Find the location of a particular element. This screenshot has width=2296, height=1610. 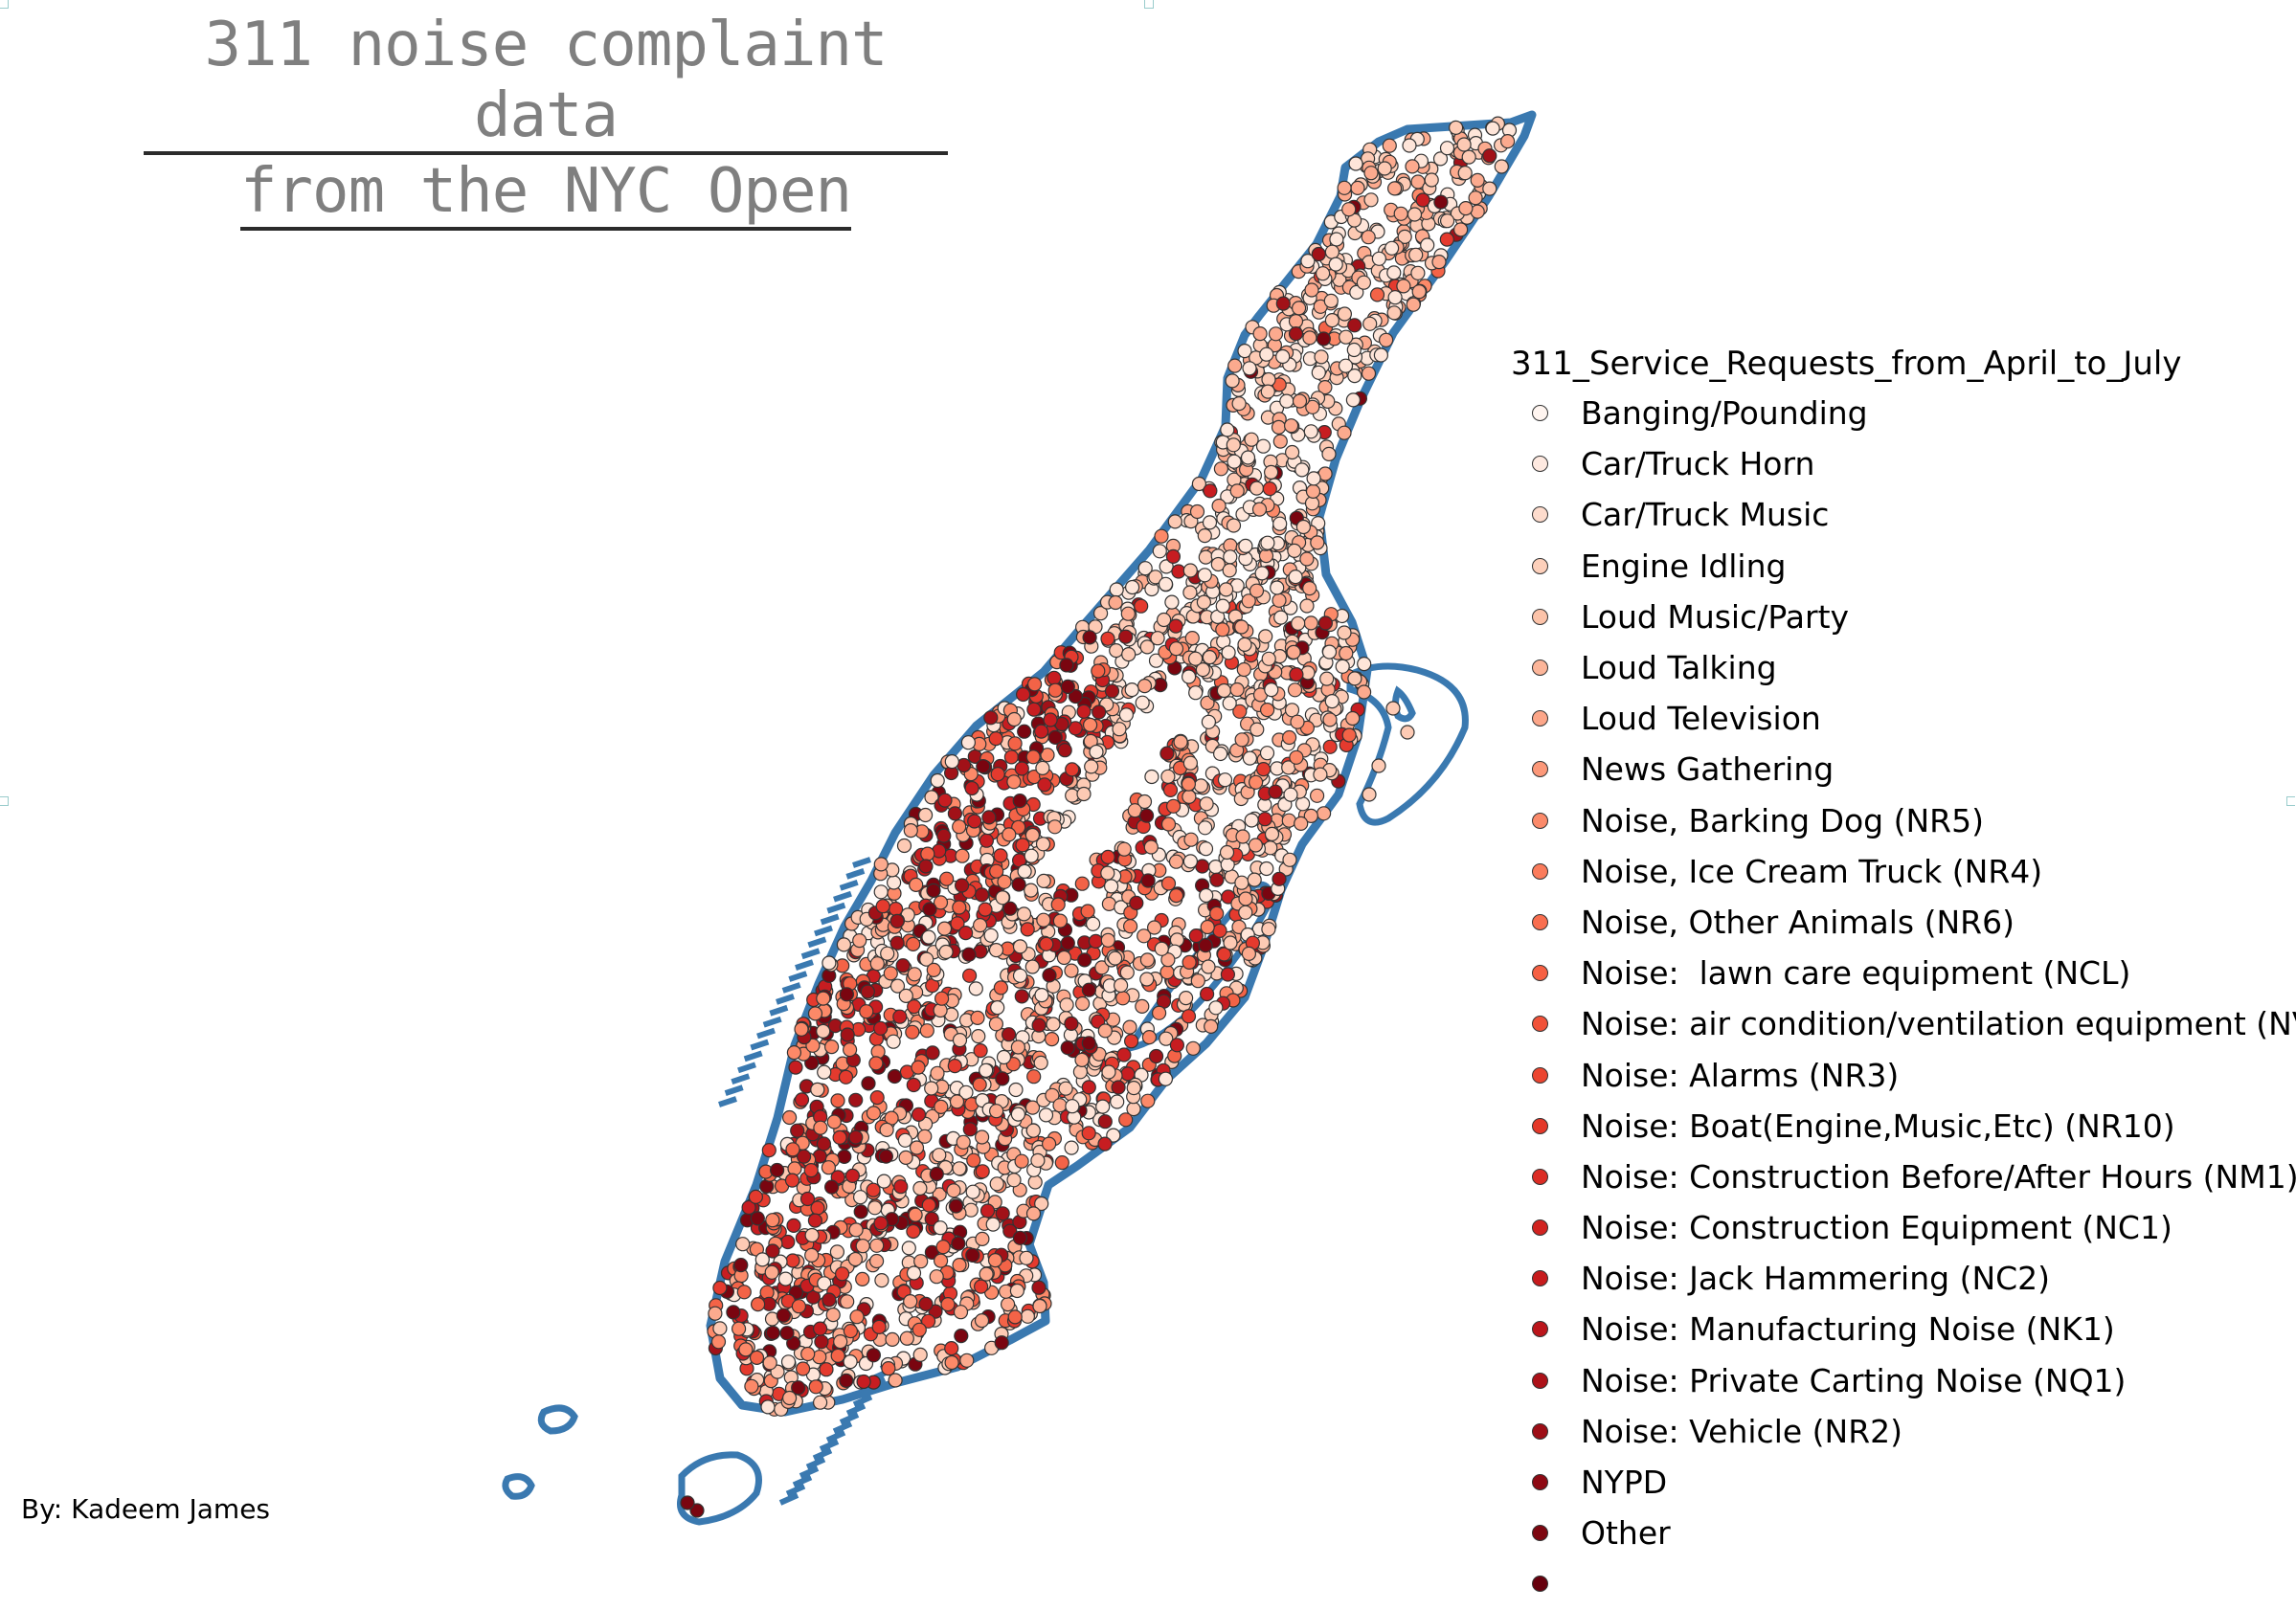

legend-label: Noise: Boat(Engine,Music,Etc) (NR10) is located at coordinates (1878, 1126).